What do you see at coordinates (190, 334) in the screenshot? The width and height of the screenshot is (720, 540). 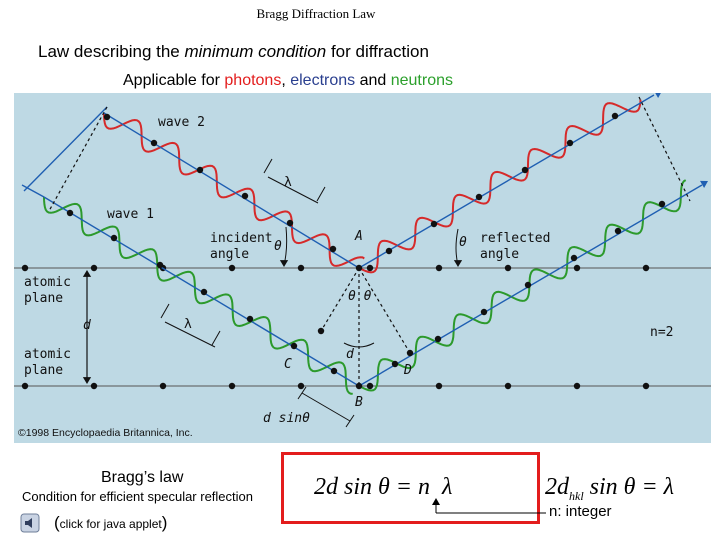 I see `lambda-lower-arrow` at bounding box center [190, 334].